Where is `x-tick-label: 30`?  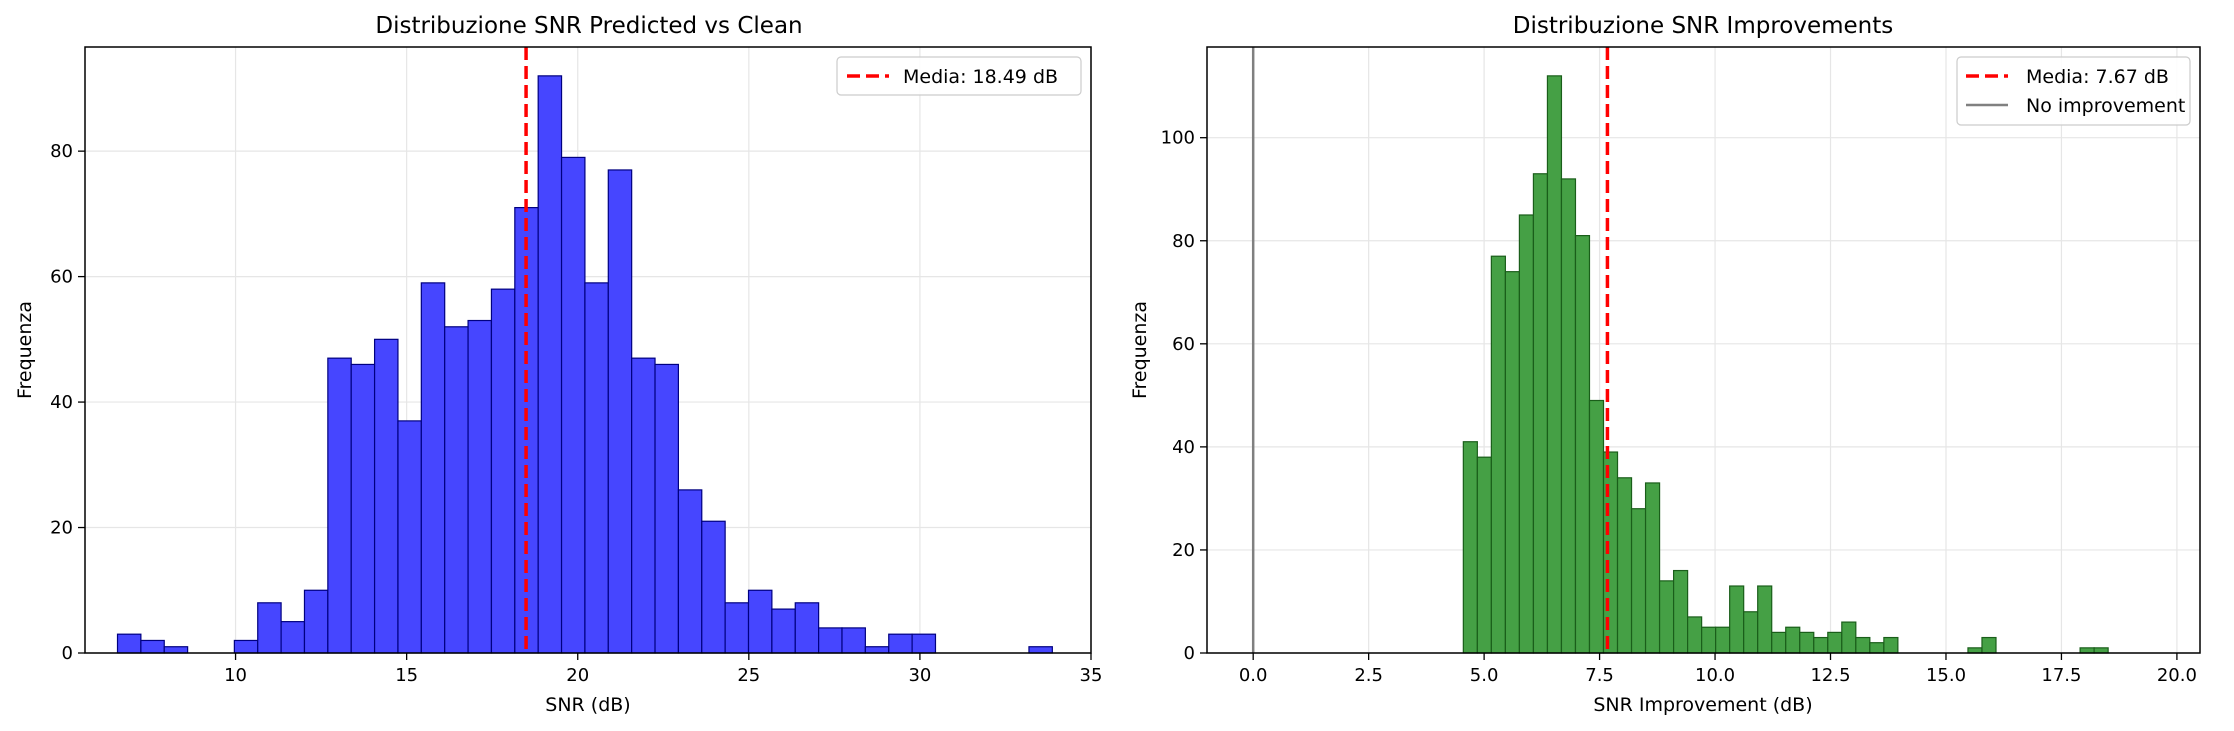 x-tick-label: 30 is located at coordinates (919, 675).